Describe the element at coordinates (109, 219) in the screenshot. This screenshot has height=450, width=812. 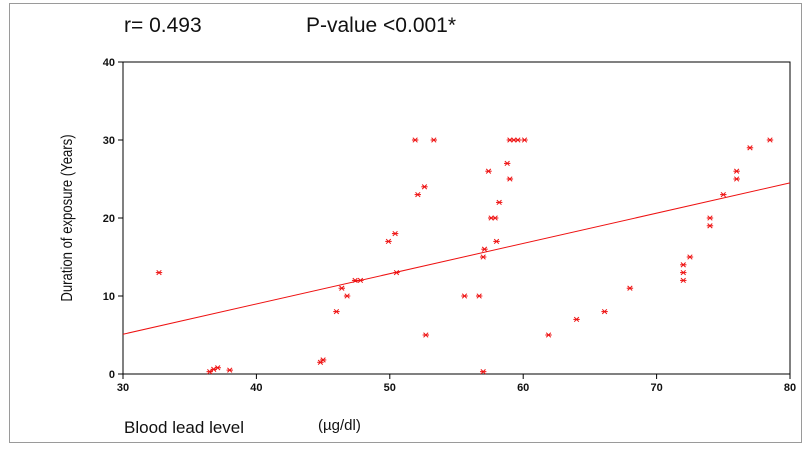
I see `y-tick-label: 20` at that location.